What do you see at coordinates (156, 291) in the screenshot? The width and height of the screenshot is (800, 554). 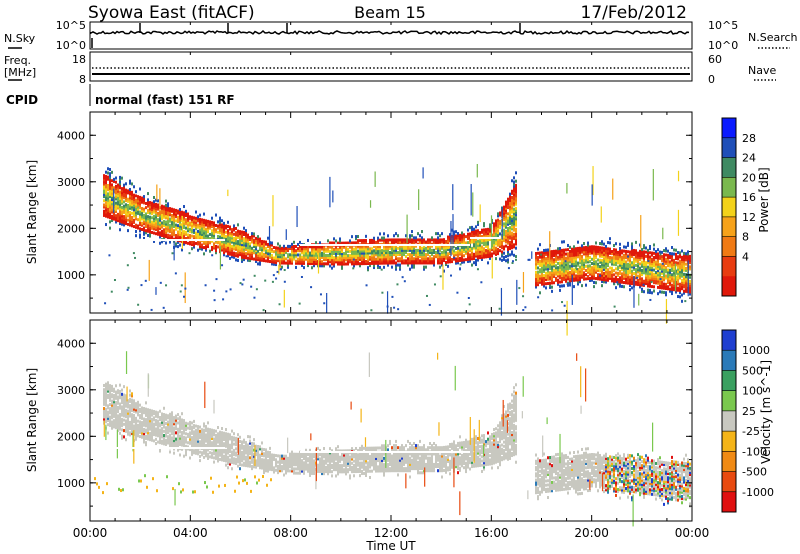 I see `power-streak` at bounding box center [156, 291].